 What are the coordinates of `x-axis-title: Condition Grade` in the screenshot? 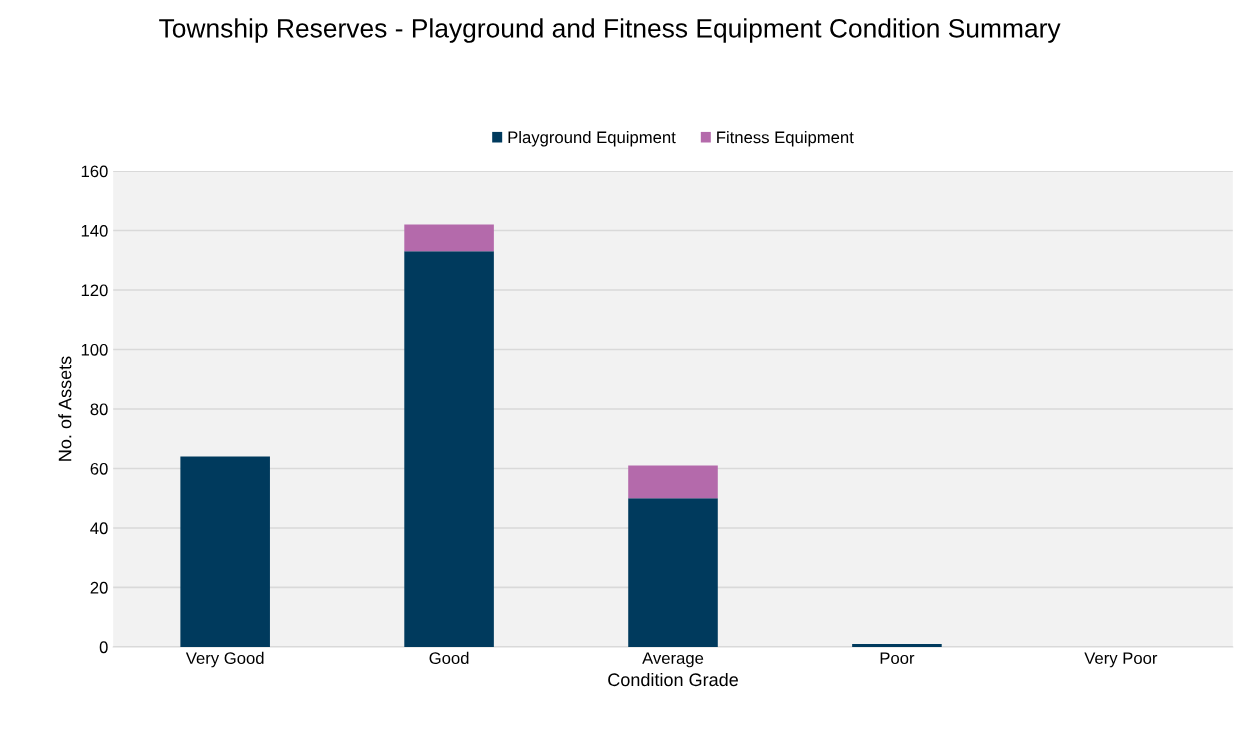 It's located at (673, 679).